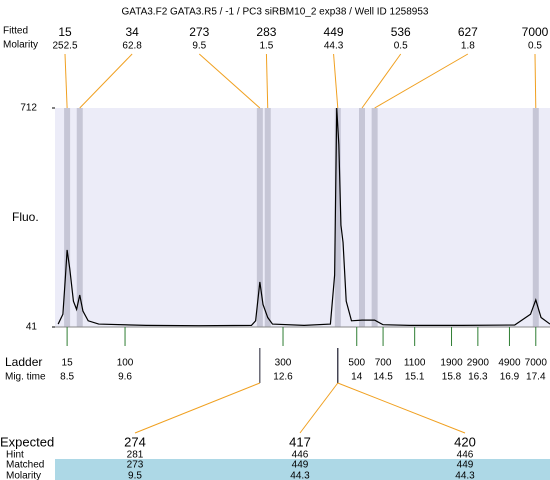  I want to click on row-label: Mig. time, so click(25, 377).